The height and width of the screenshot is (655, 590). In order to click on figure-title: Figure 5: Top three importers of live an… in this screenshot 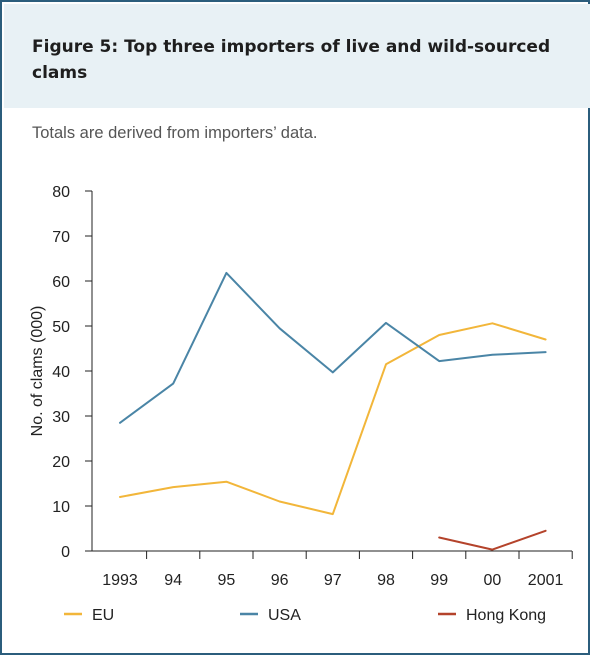, I will do `click(291, 60)`.